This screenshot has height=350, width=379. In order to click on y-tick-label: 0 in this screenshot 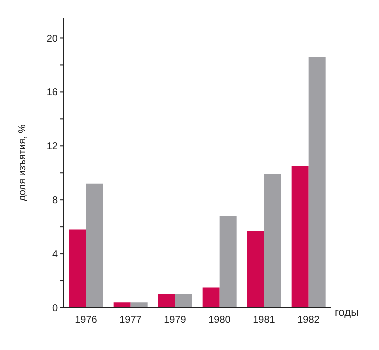, I will do `click(55, 309)`.